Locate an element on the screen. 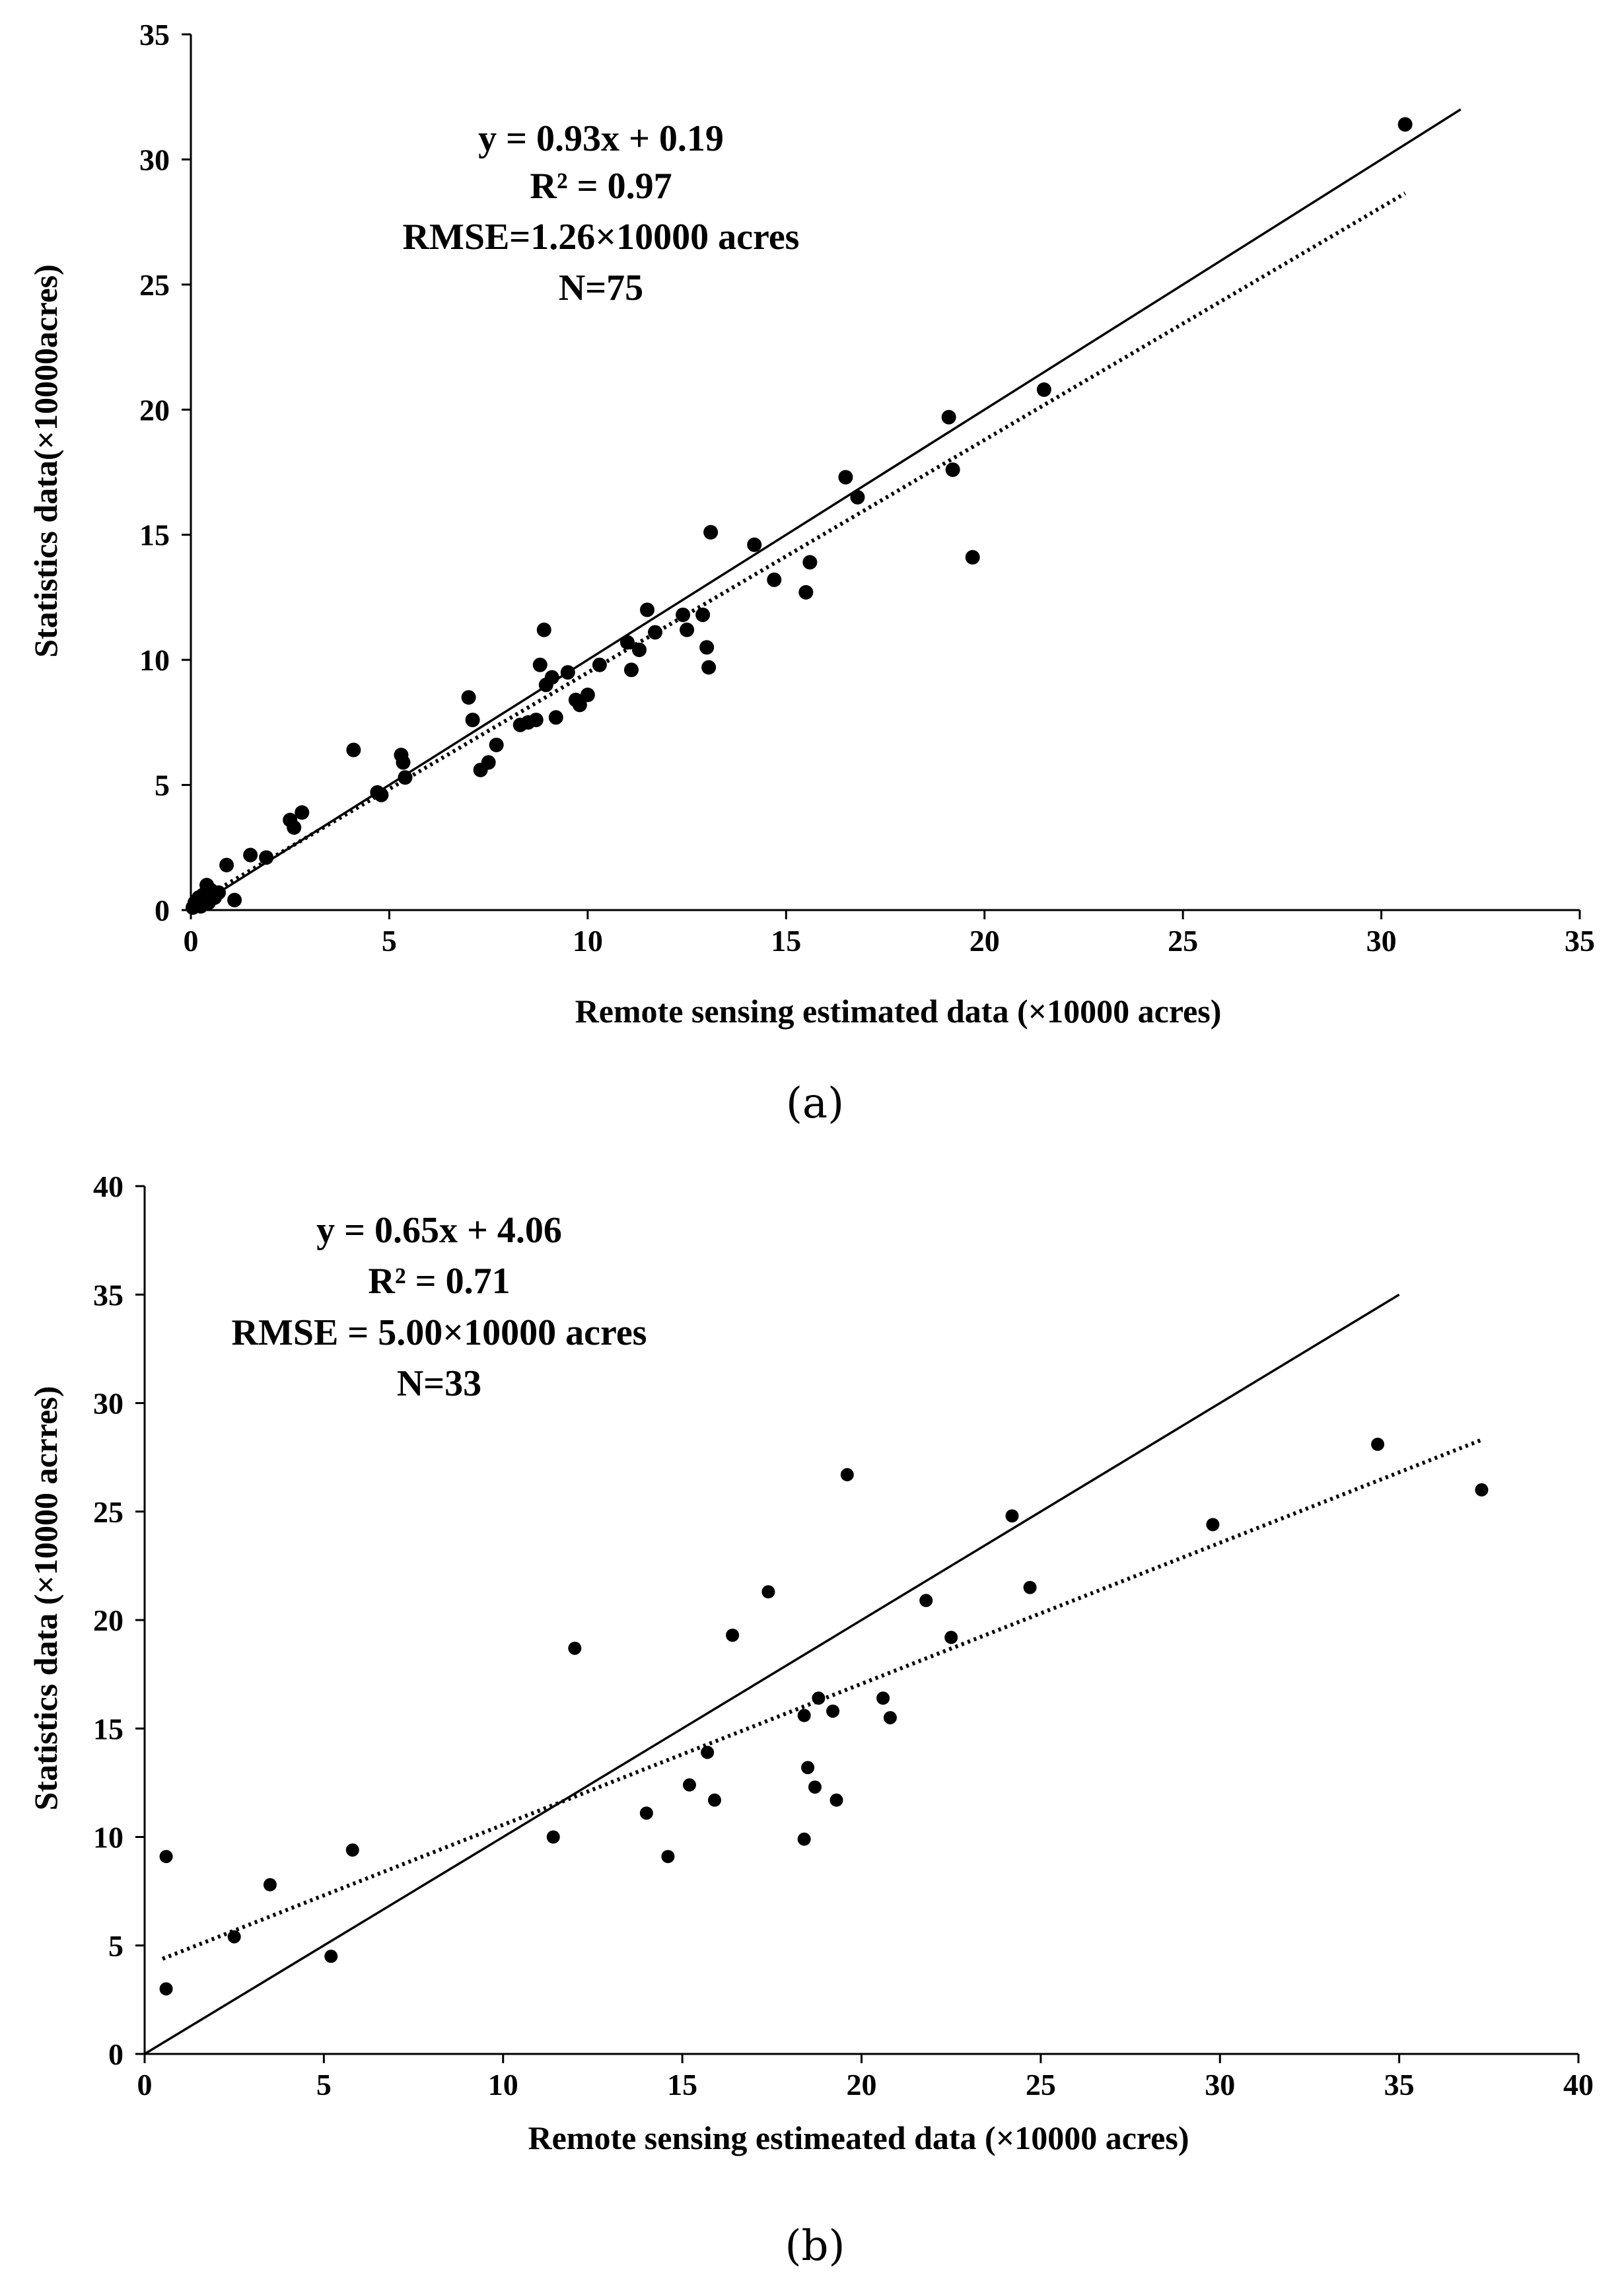 This screenshot has width=1624, height=2295. x-tick-label: 20 is located at coordinates (862, 2084).